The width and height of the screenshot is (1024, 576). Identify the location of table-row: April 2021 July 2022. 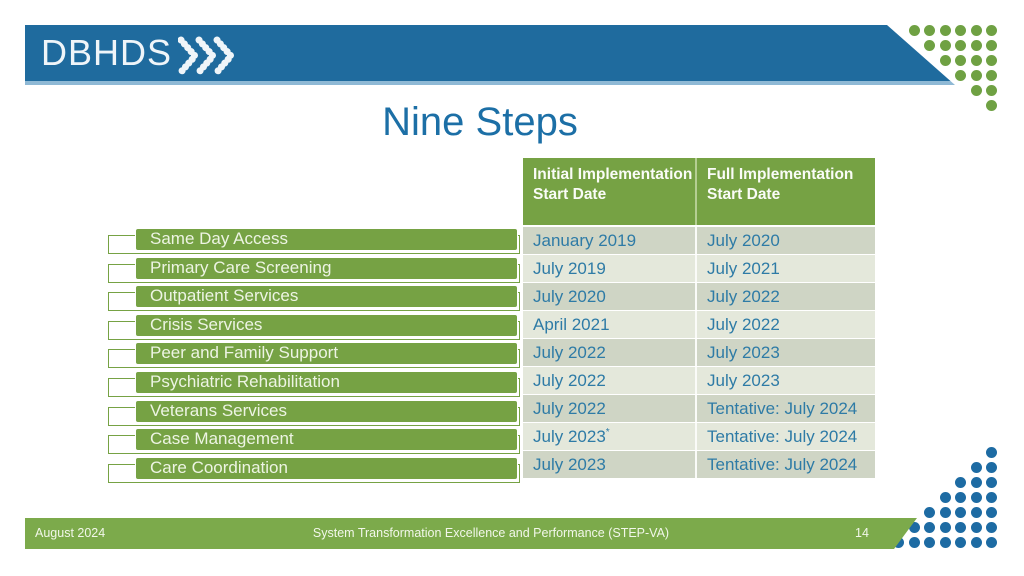
(699, 325).